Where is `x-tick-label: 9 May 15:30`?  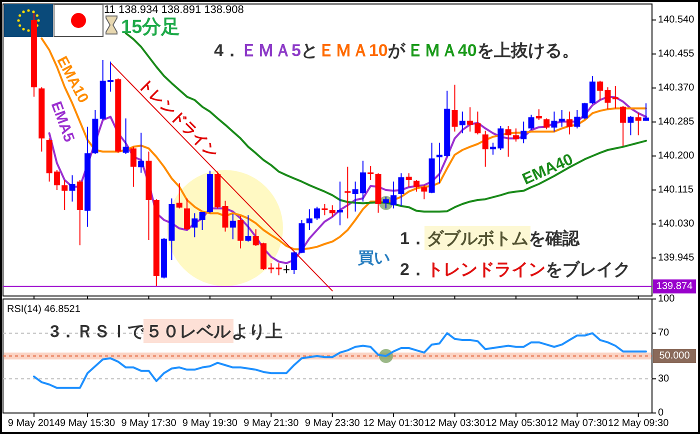 x-tick-label: 9 May 15:30 is located at coordinates (88, 423).